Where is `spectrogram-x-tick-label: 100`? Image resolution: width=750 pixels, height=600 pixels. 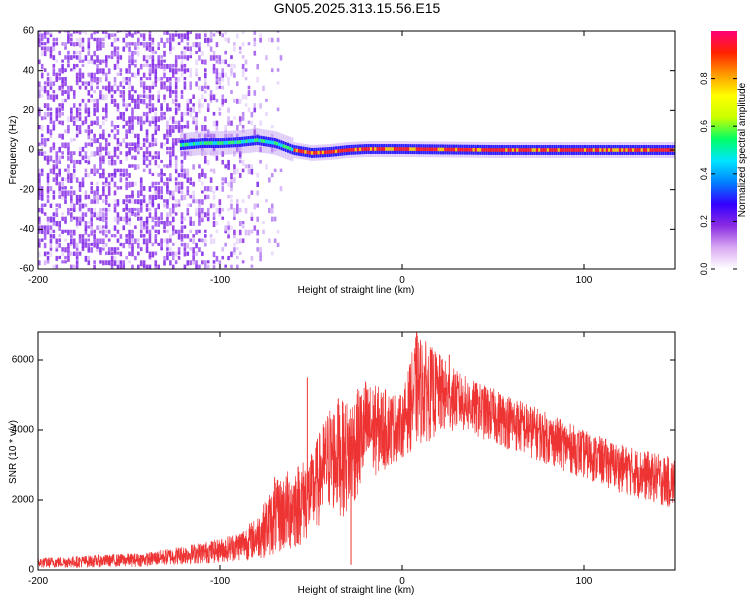 spectrogram-x-tick-label: 100 is located at coordinates (584, 280).